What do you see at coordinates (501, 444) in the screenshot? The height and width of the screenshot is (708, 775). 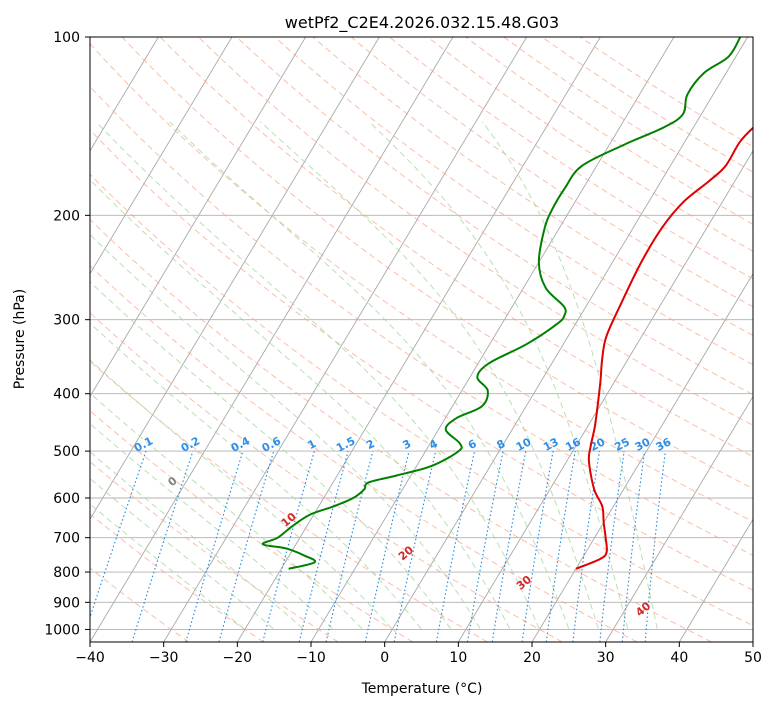 I see `mixing-ratio-label: 8` at bounding box center [501, 444].